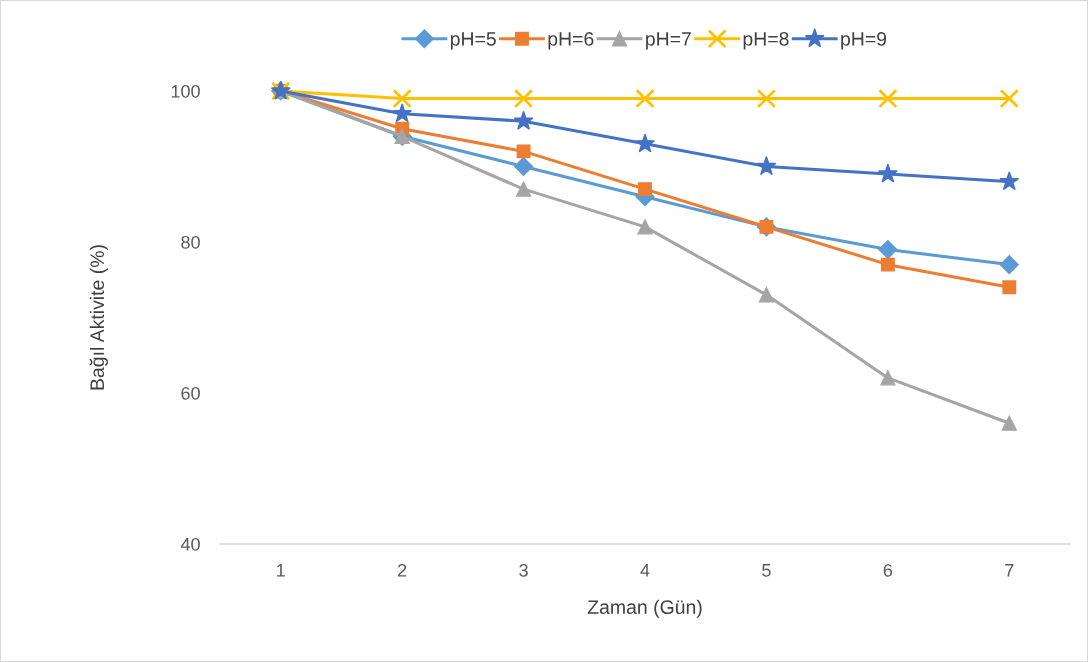 Image resolution: width=1088 pixels, height=662 pixels. What do you see at coordinates (571, 41) in the screenshot?
I see `legend-label: pH=6` at bounding box center [571, 41].